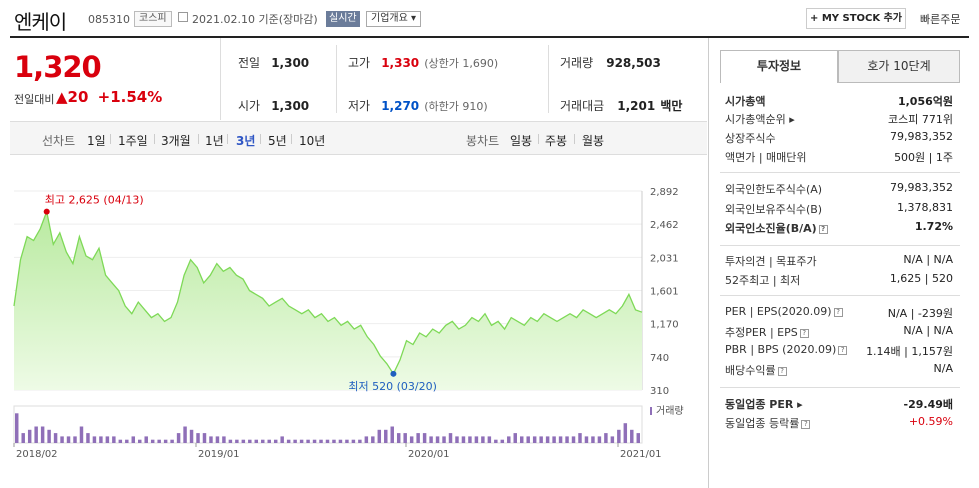 This screenshot has width=979, height=488. What do you see at coordinates (393, 19) in the screenshot?
I see `company-info-dropdown: 기업개요 ▾` at bounding box center [393, 19].